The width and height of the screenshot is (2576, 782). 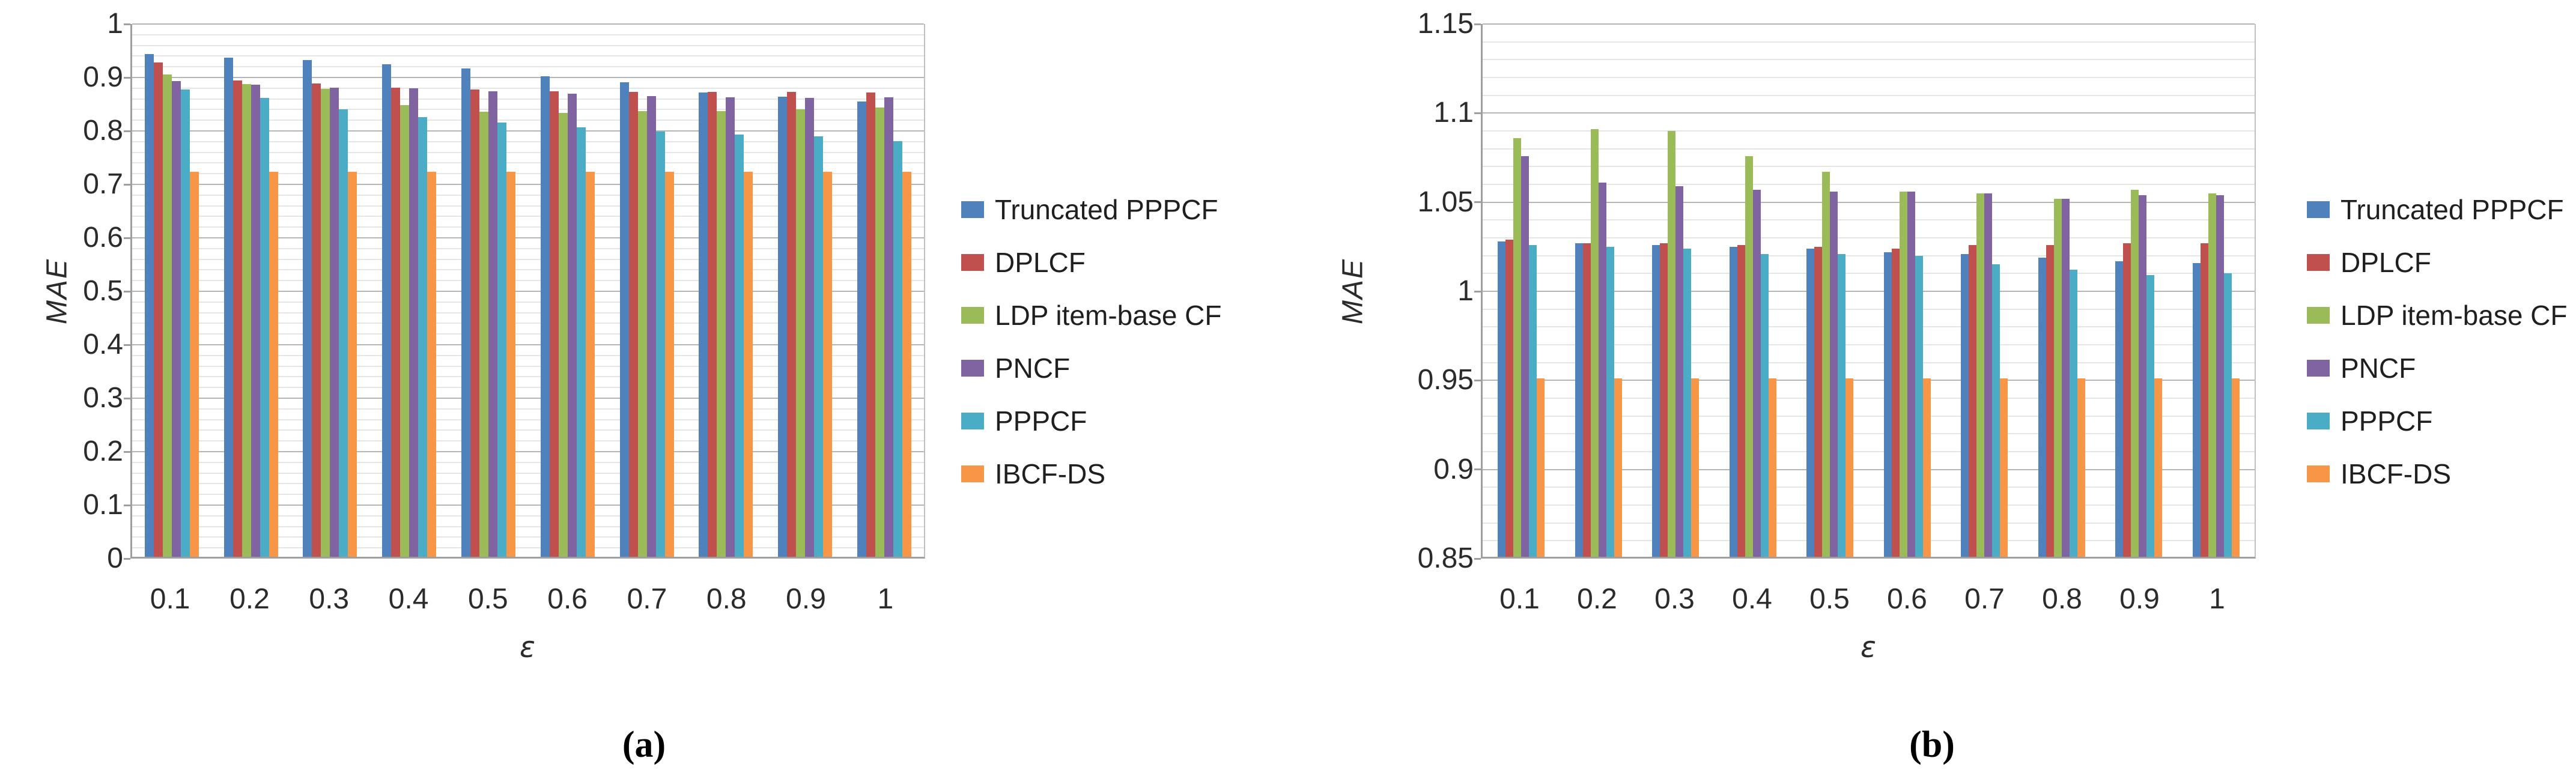 What do you see at coordinates (103, 505) in the screenshot?
I see `y-tick-label: 0.1` at bounding box center [103, 505].